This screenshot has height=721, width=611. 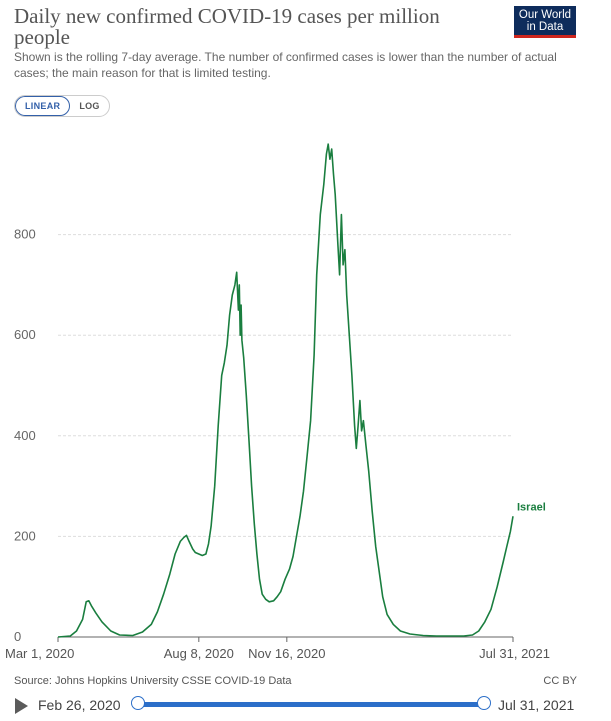 What do you see at coordinates (560, 681) in the screenshot?
I see `license-link: CC BY` at bounding box center [560, 681].